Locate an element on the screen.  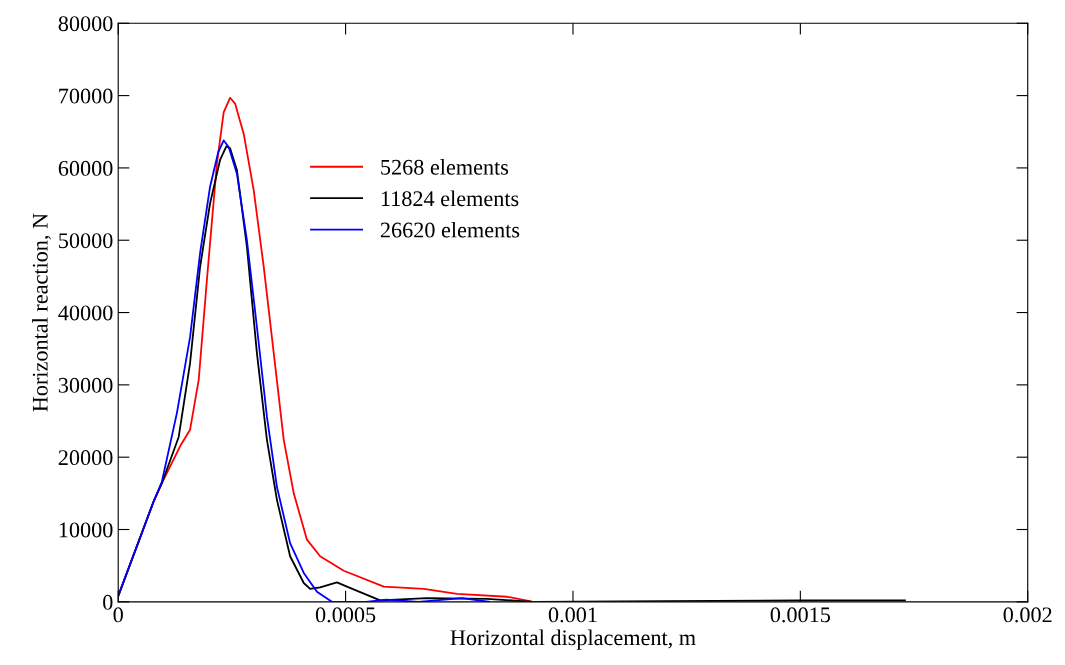
y-tick-label: 10000 is located at coordinates (86, 530).